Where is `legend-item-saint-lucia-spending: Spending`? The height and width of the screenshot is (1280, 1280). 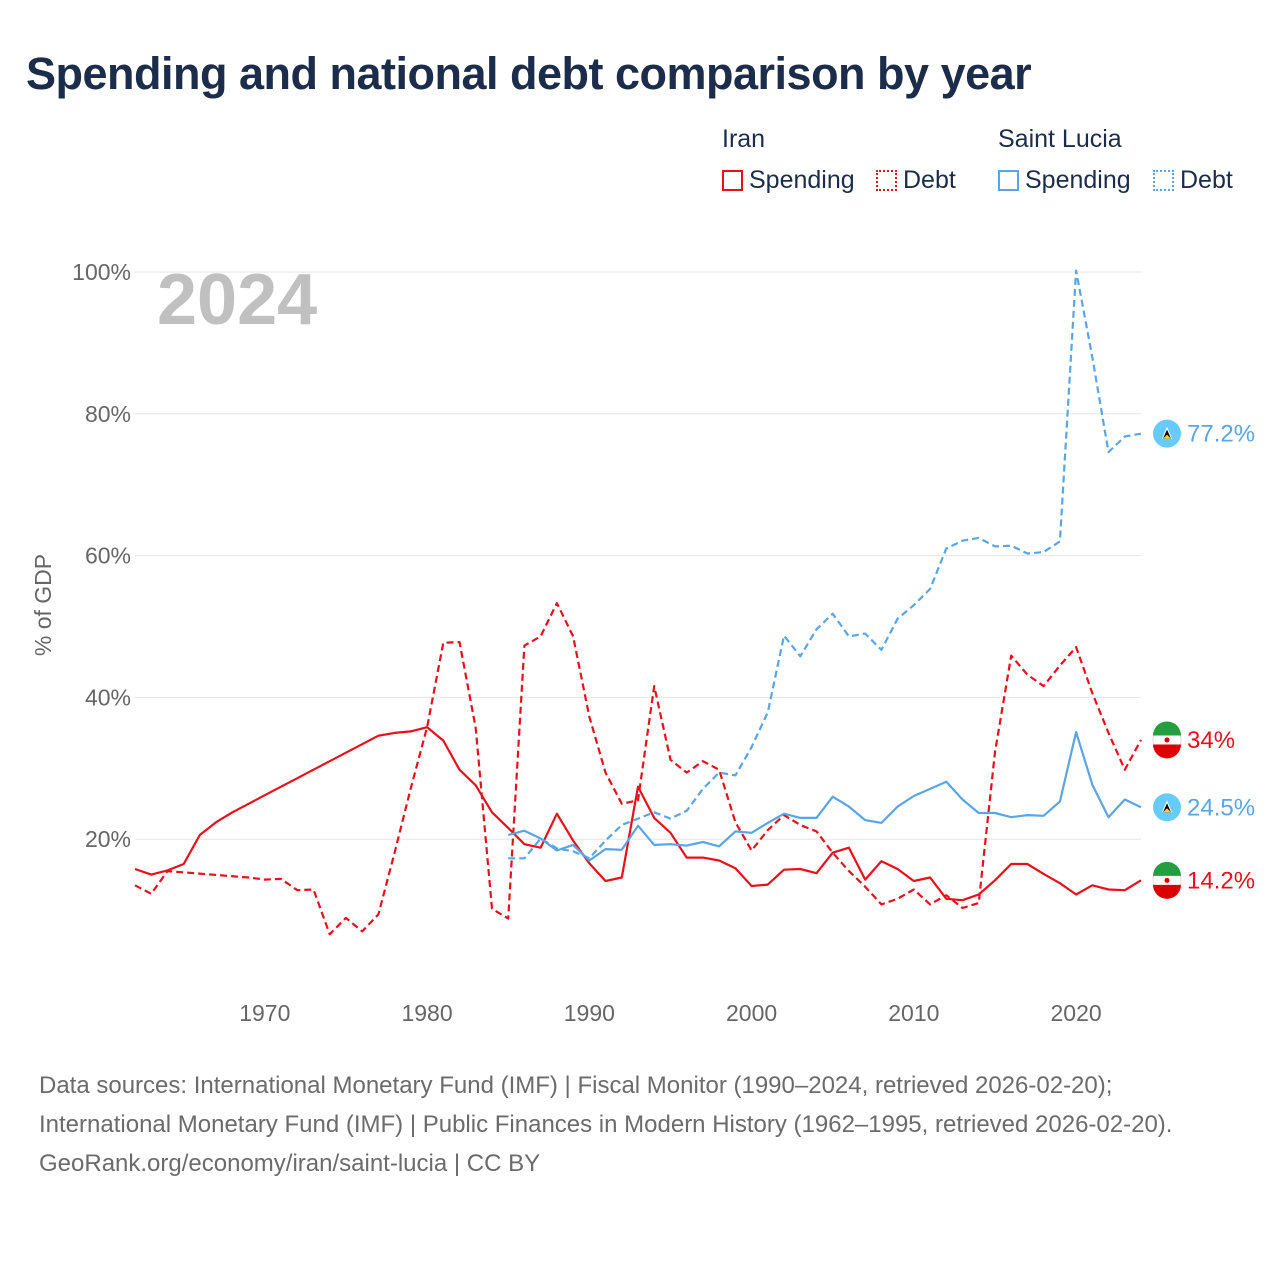 legend-item-saint-lucia-spending: Spending is located at coordinates (1064, 180).